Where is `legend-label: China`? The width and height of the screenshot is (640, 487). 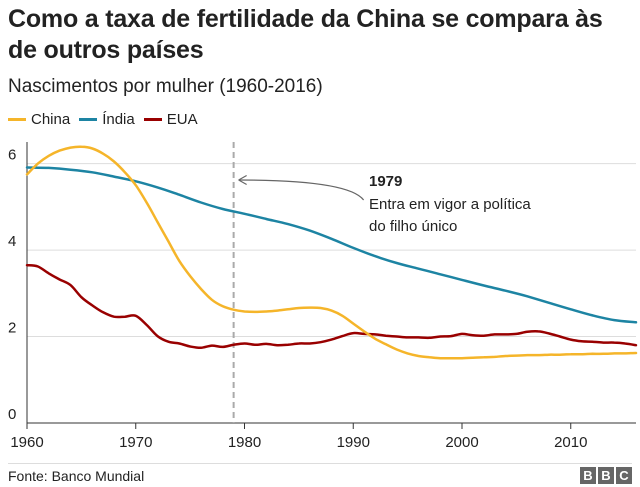
legend-label: China is located at coordinates (51, 119).